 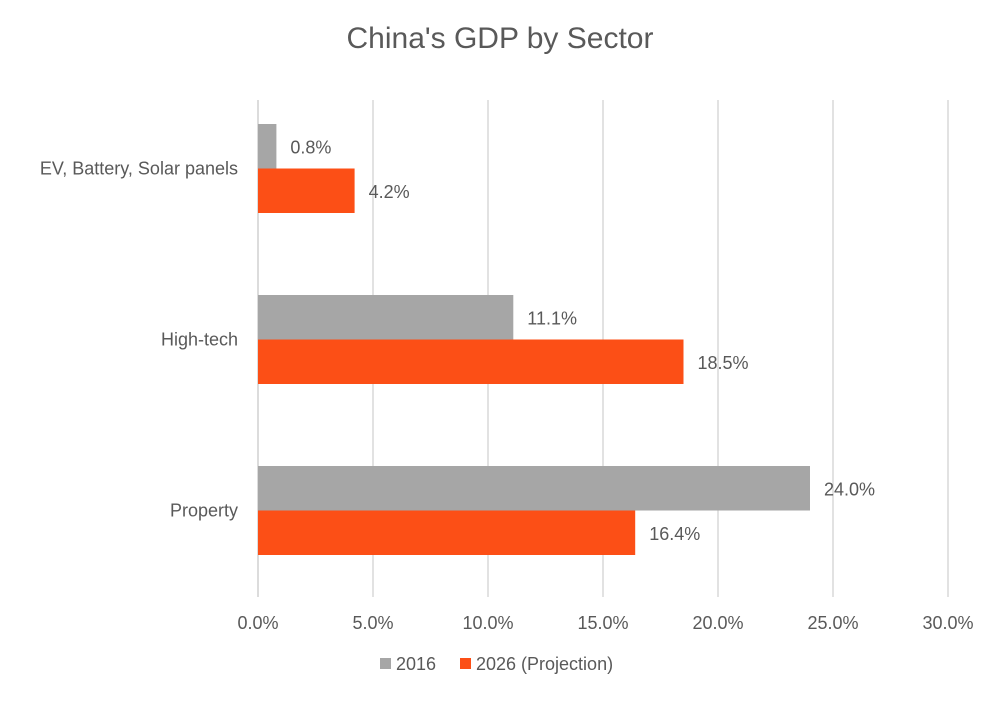 I want to click on category-label: Property, so click(x=204, y=511).